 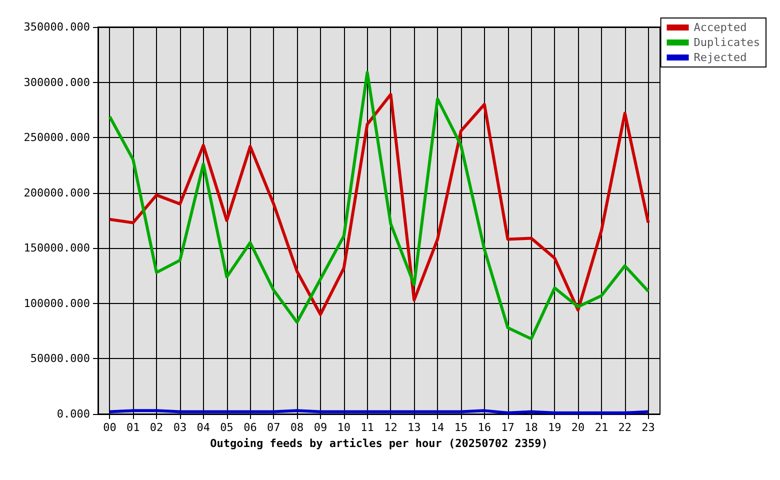 I want to click on x-tick-label: 02, so click(x=157, y=427).